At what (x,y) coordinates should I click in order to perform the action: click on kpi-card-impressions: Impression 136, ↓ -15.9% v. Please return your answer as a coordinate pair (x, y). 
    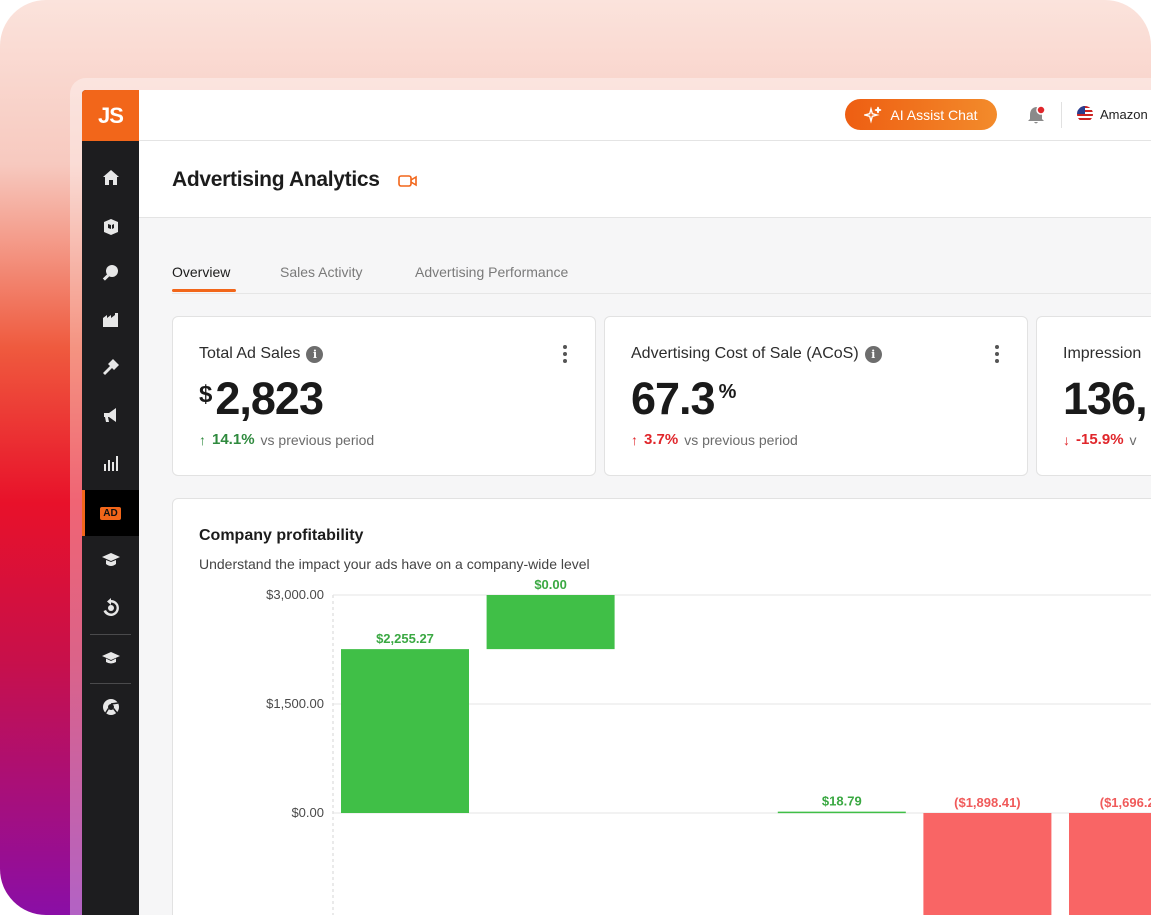
    Looking at the image, I should click on (1093, 396).